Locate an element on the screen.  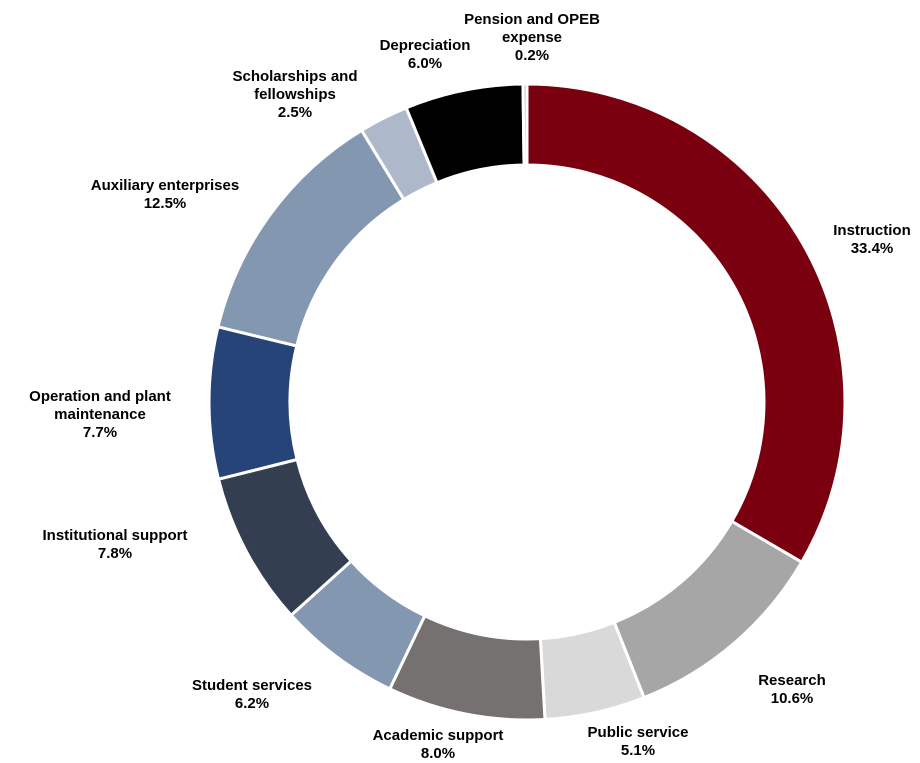
slice-label: Student services 6.2% is located at coordinates (252, 695).